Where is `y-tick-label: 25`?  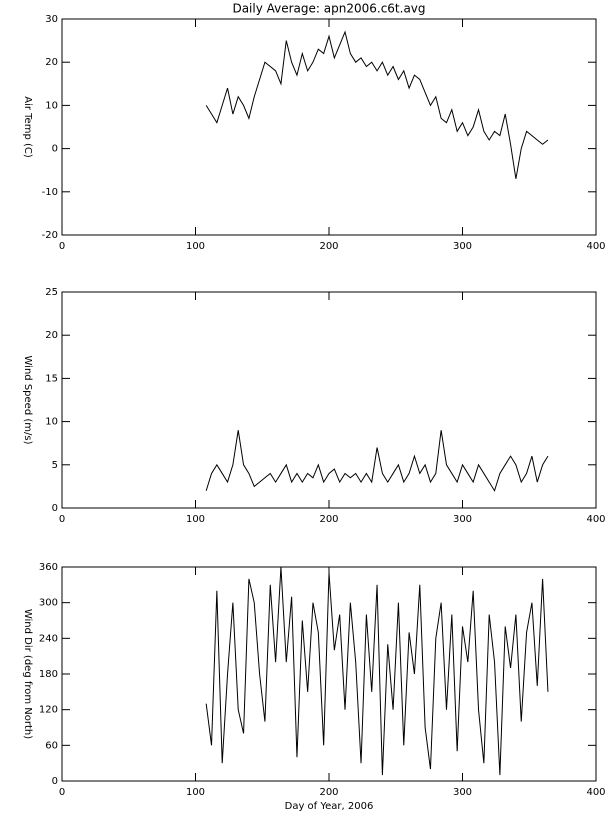 y-tick-label: 25 is located at coordinates (51, 292).